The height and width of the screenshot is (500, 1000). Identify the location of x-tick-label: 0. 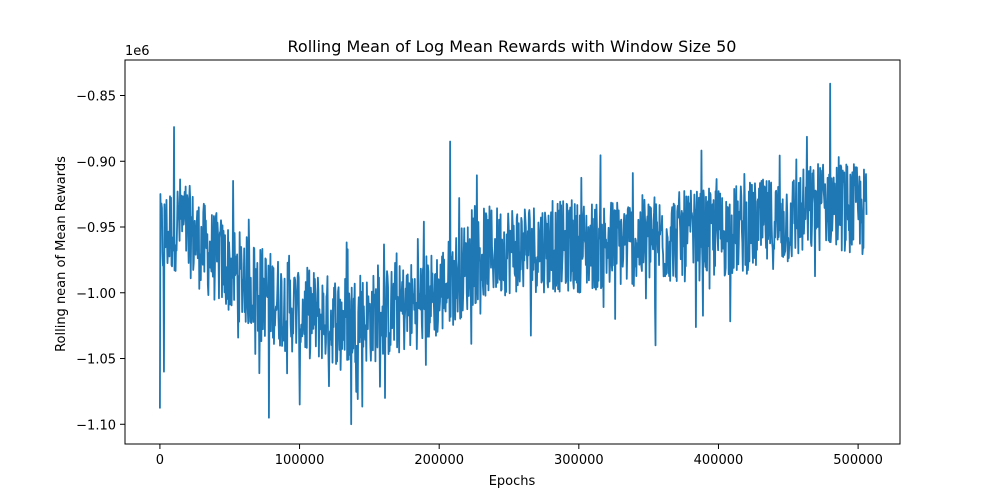
(160, 460).